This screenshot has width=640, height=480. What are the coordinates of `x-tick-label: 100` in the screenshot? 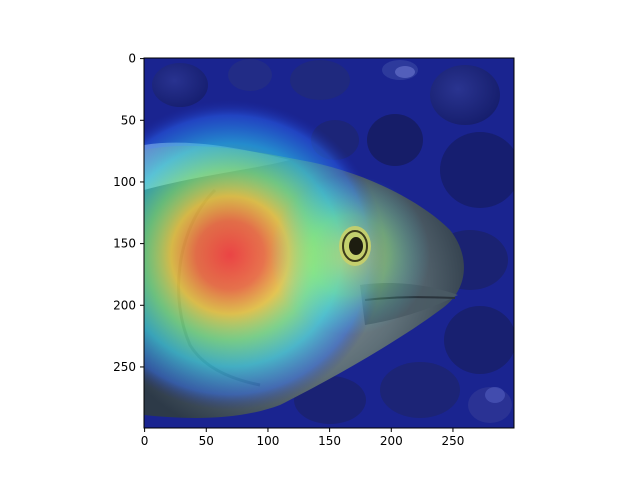 It's located at (267, 441).